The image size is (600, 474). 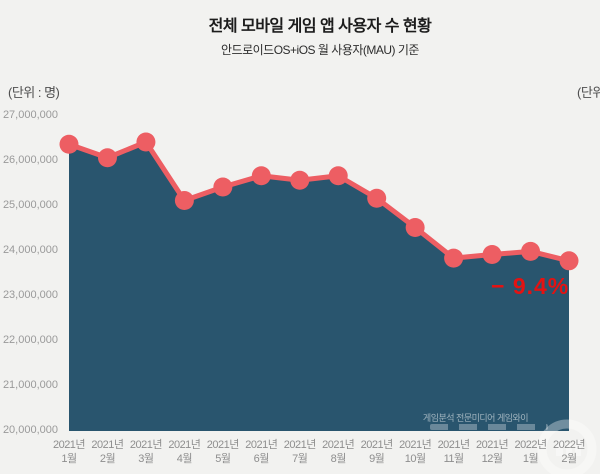 I want to click on unit-label-left: (단위 : 명), so click(x=34, y=92).